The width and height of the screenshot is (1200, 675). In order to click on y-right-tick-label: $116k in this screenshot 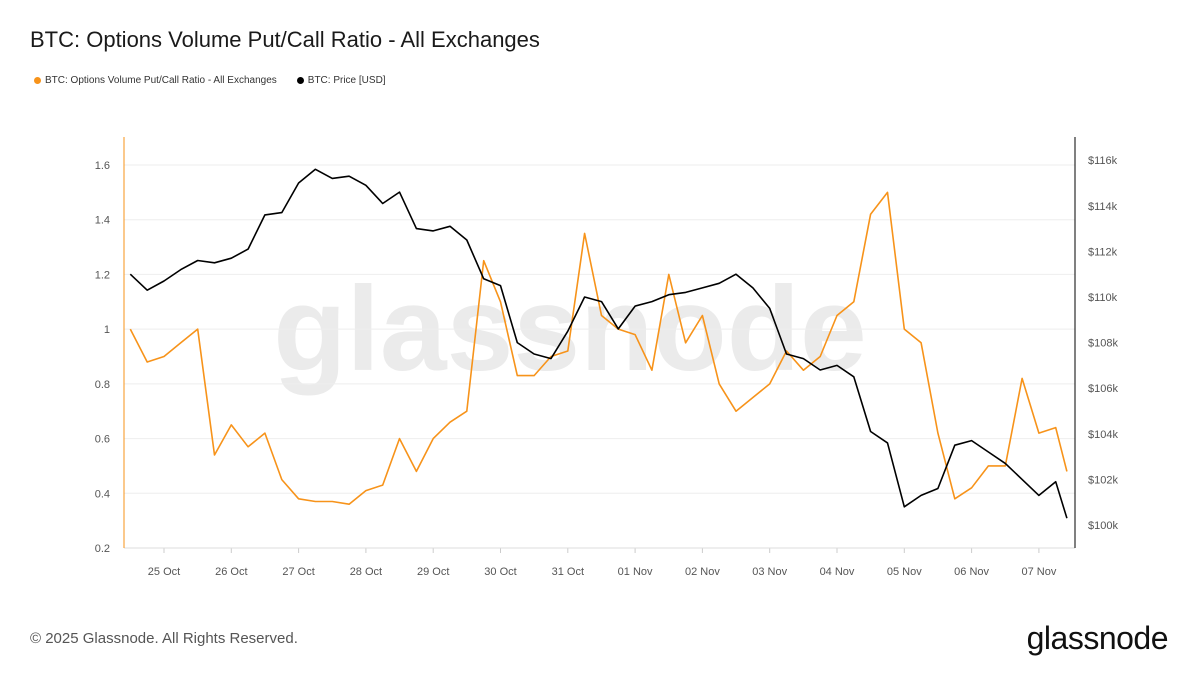, I will do `click(1103, 161)`.